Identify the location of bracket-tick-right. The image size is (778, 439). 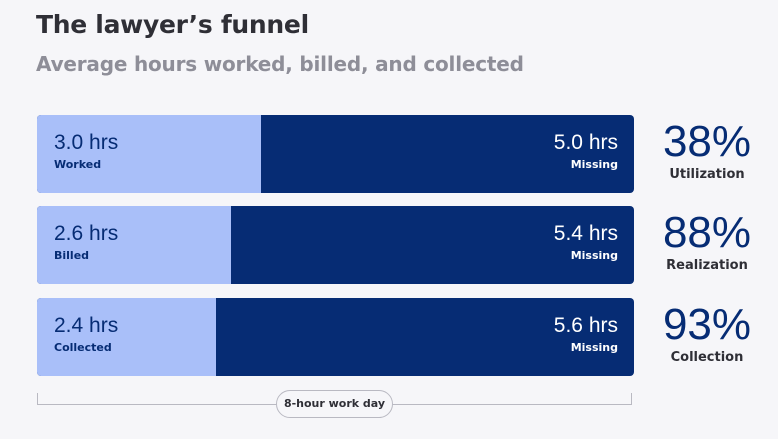
(631, 399).